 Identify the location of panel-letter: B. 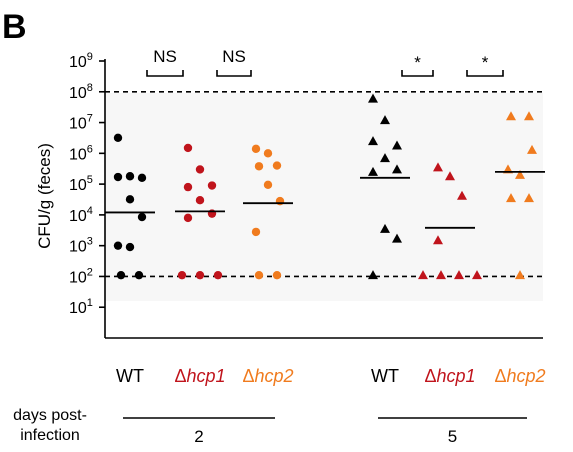
(14, 27).